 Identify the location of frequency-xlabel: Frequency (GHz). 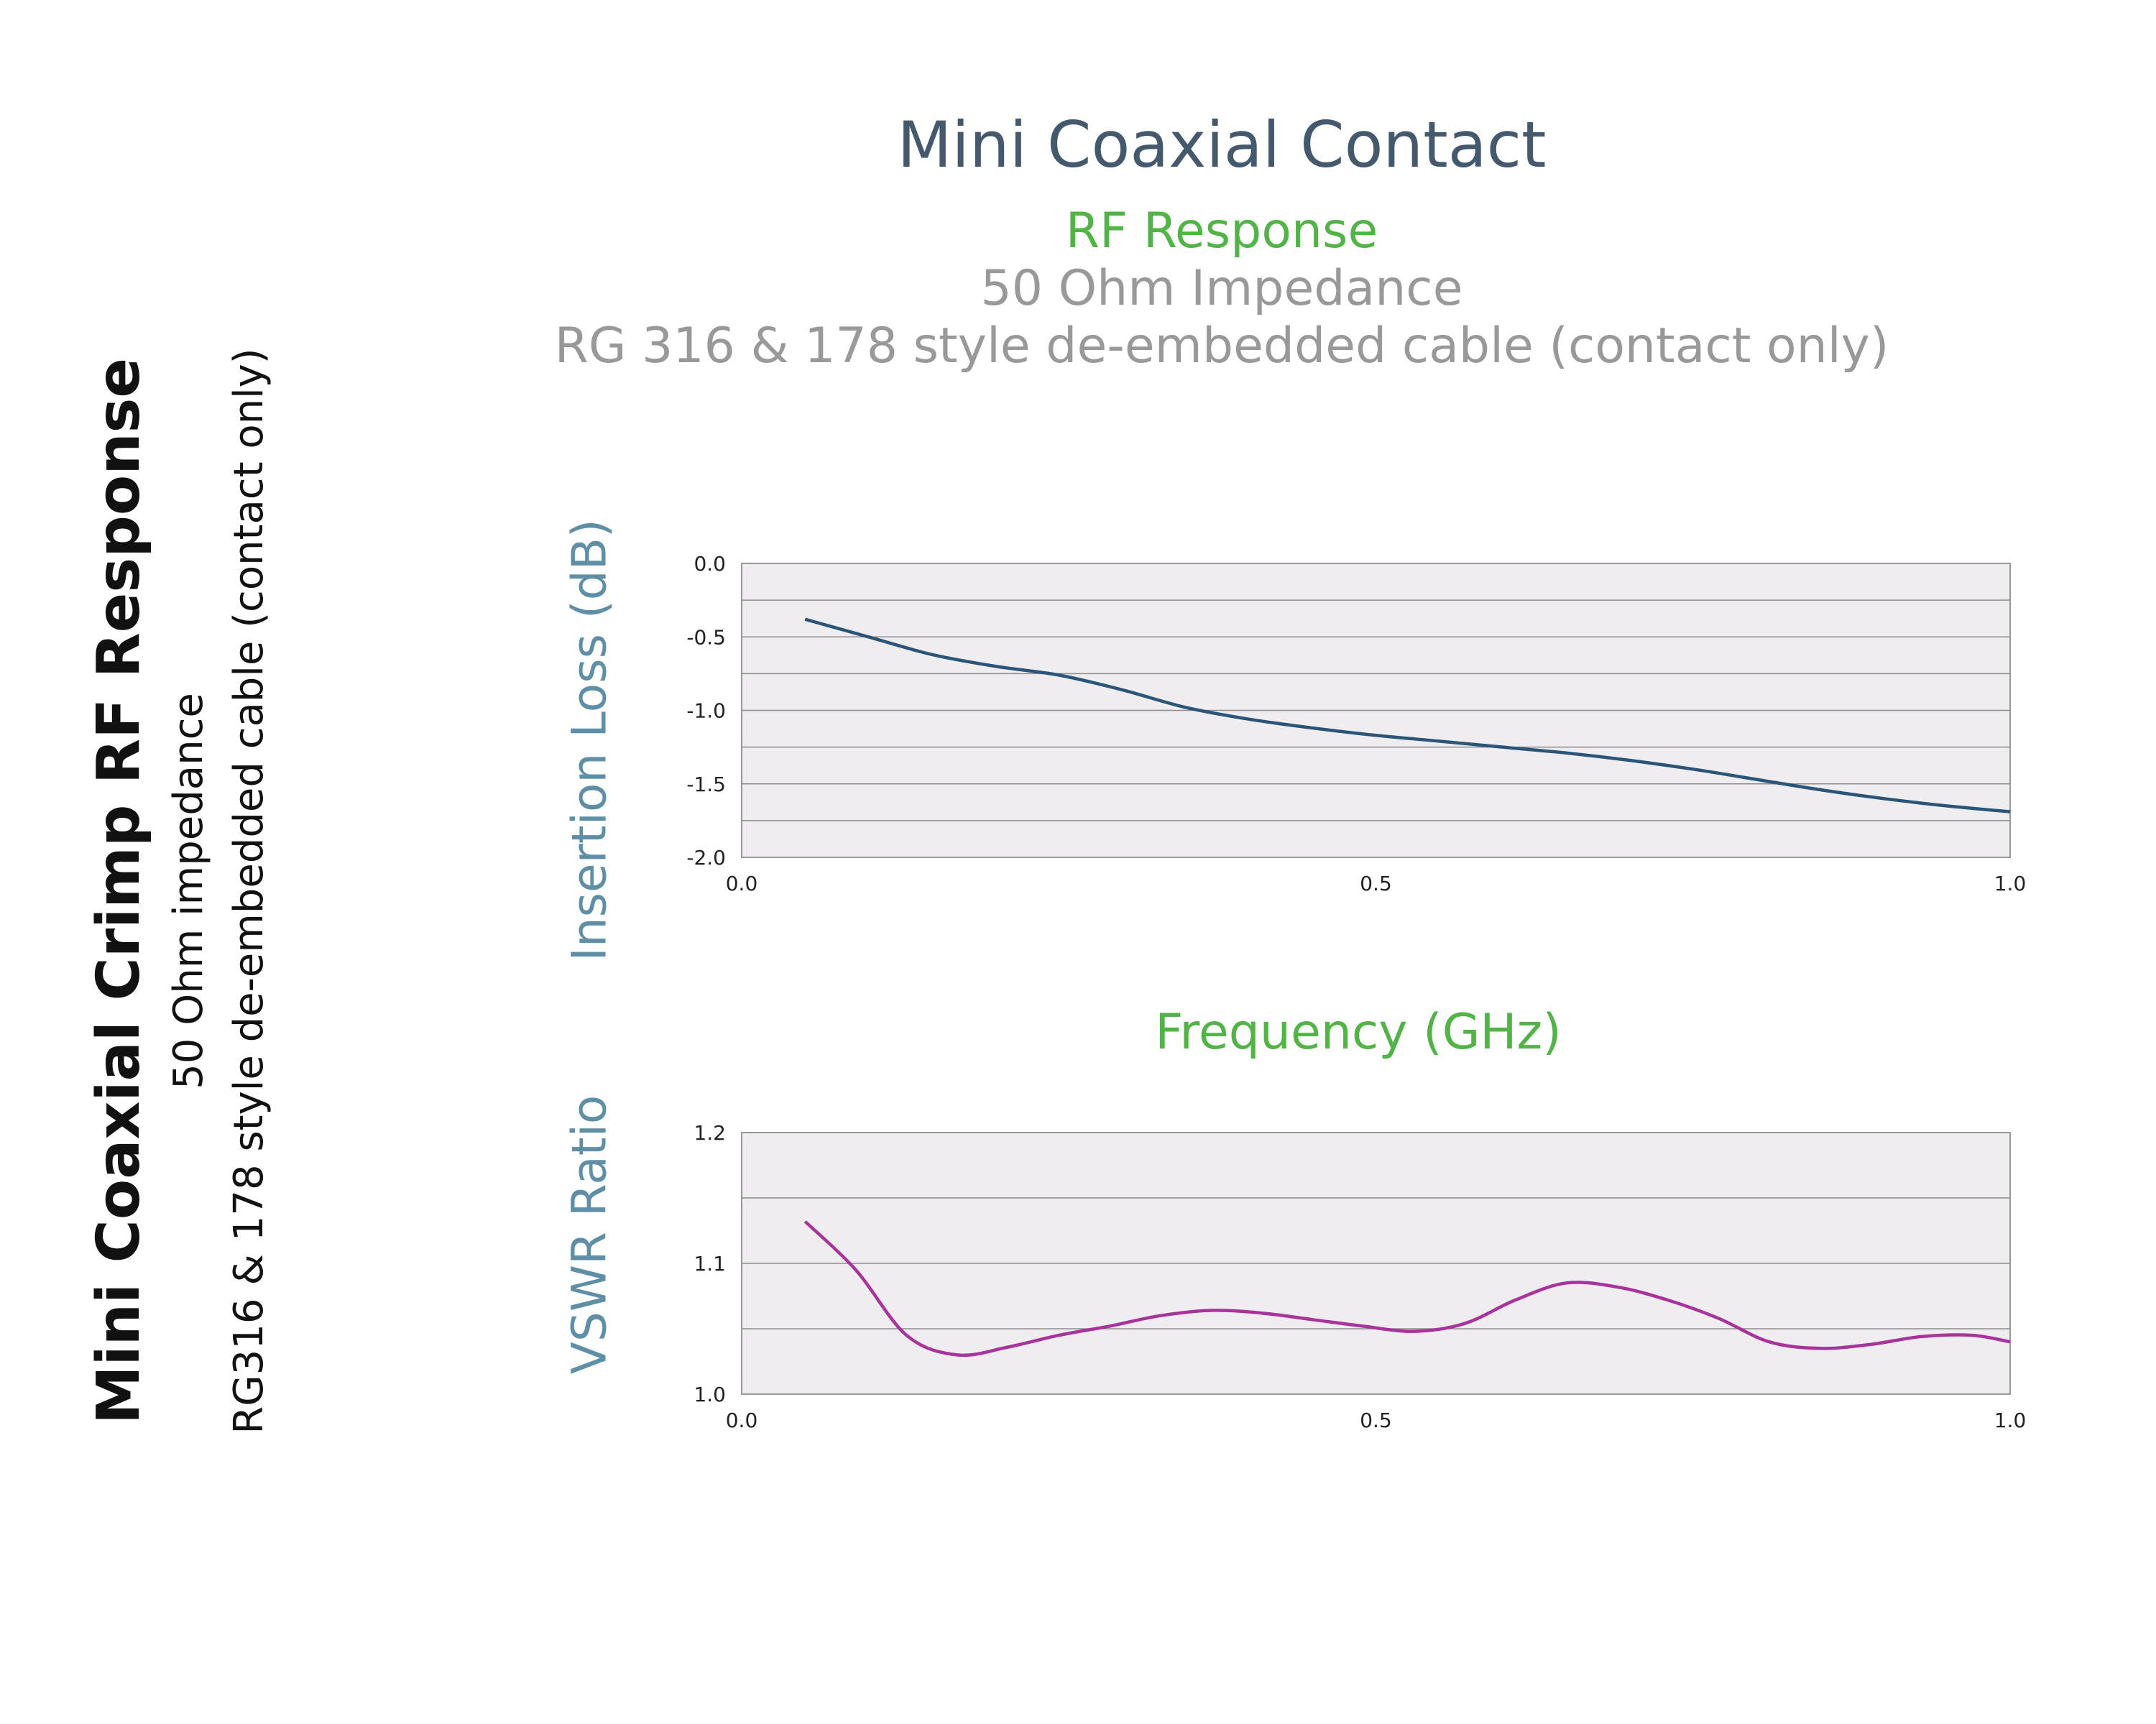
(1359, 1032).